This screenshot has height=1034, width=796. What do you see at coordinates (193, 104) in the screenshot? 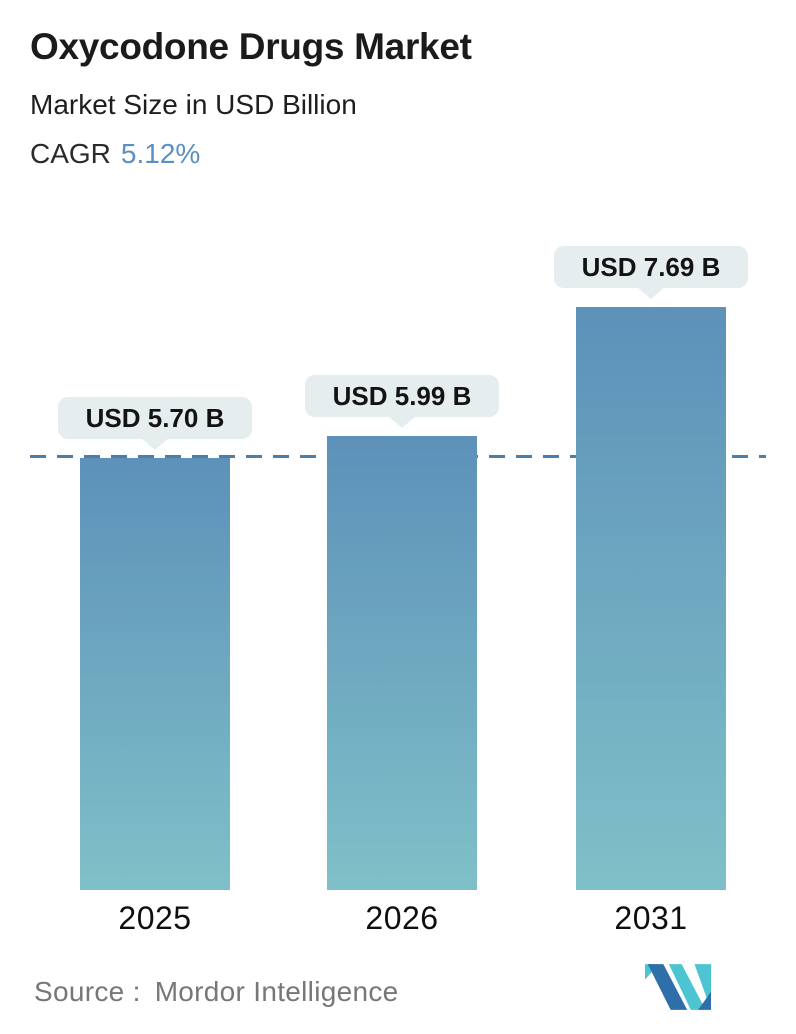
I see `chart-subtitle: Market Size in USD Billion` at bounding box center [193, 104].